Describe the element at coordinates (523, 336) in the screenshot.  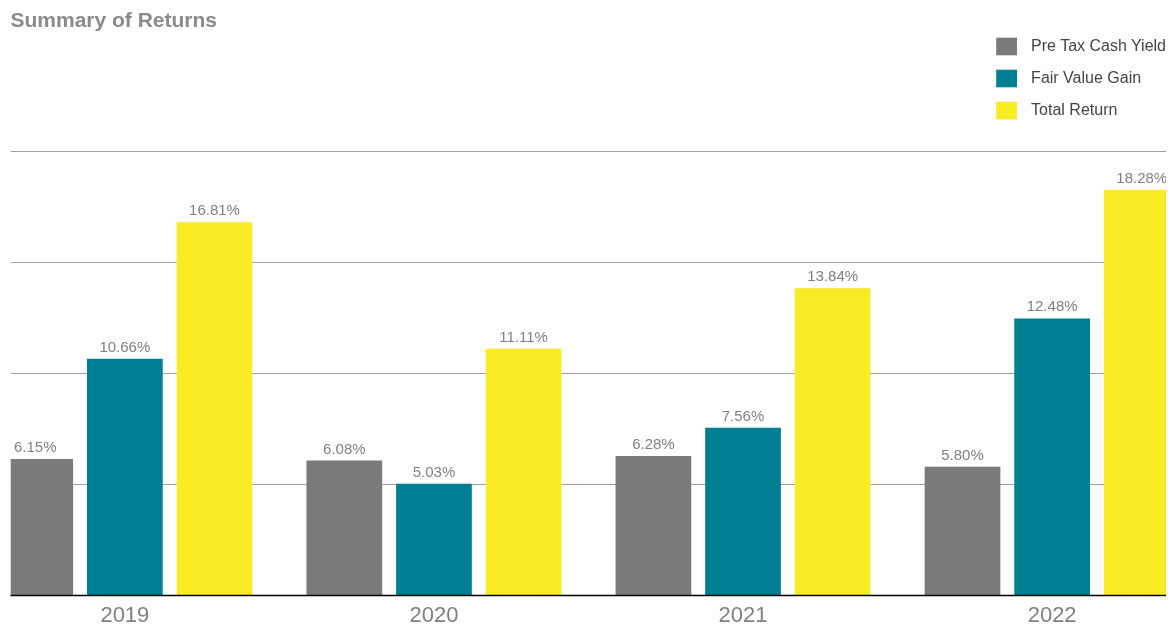
I see `data-label: 11.11%` at that location.